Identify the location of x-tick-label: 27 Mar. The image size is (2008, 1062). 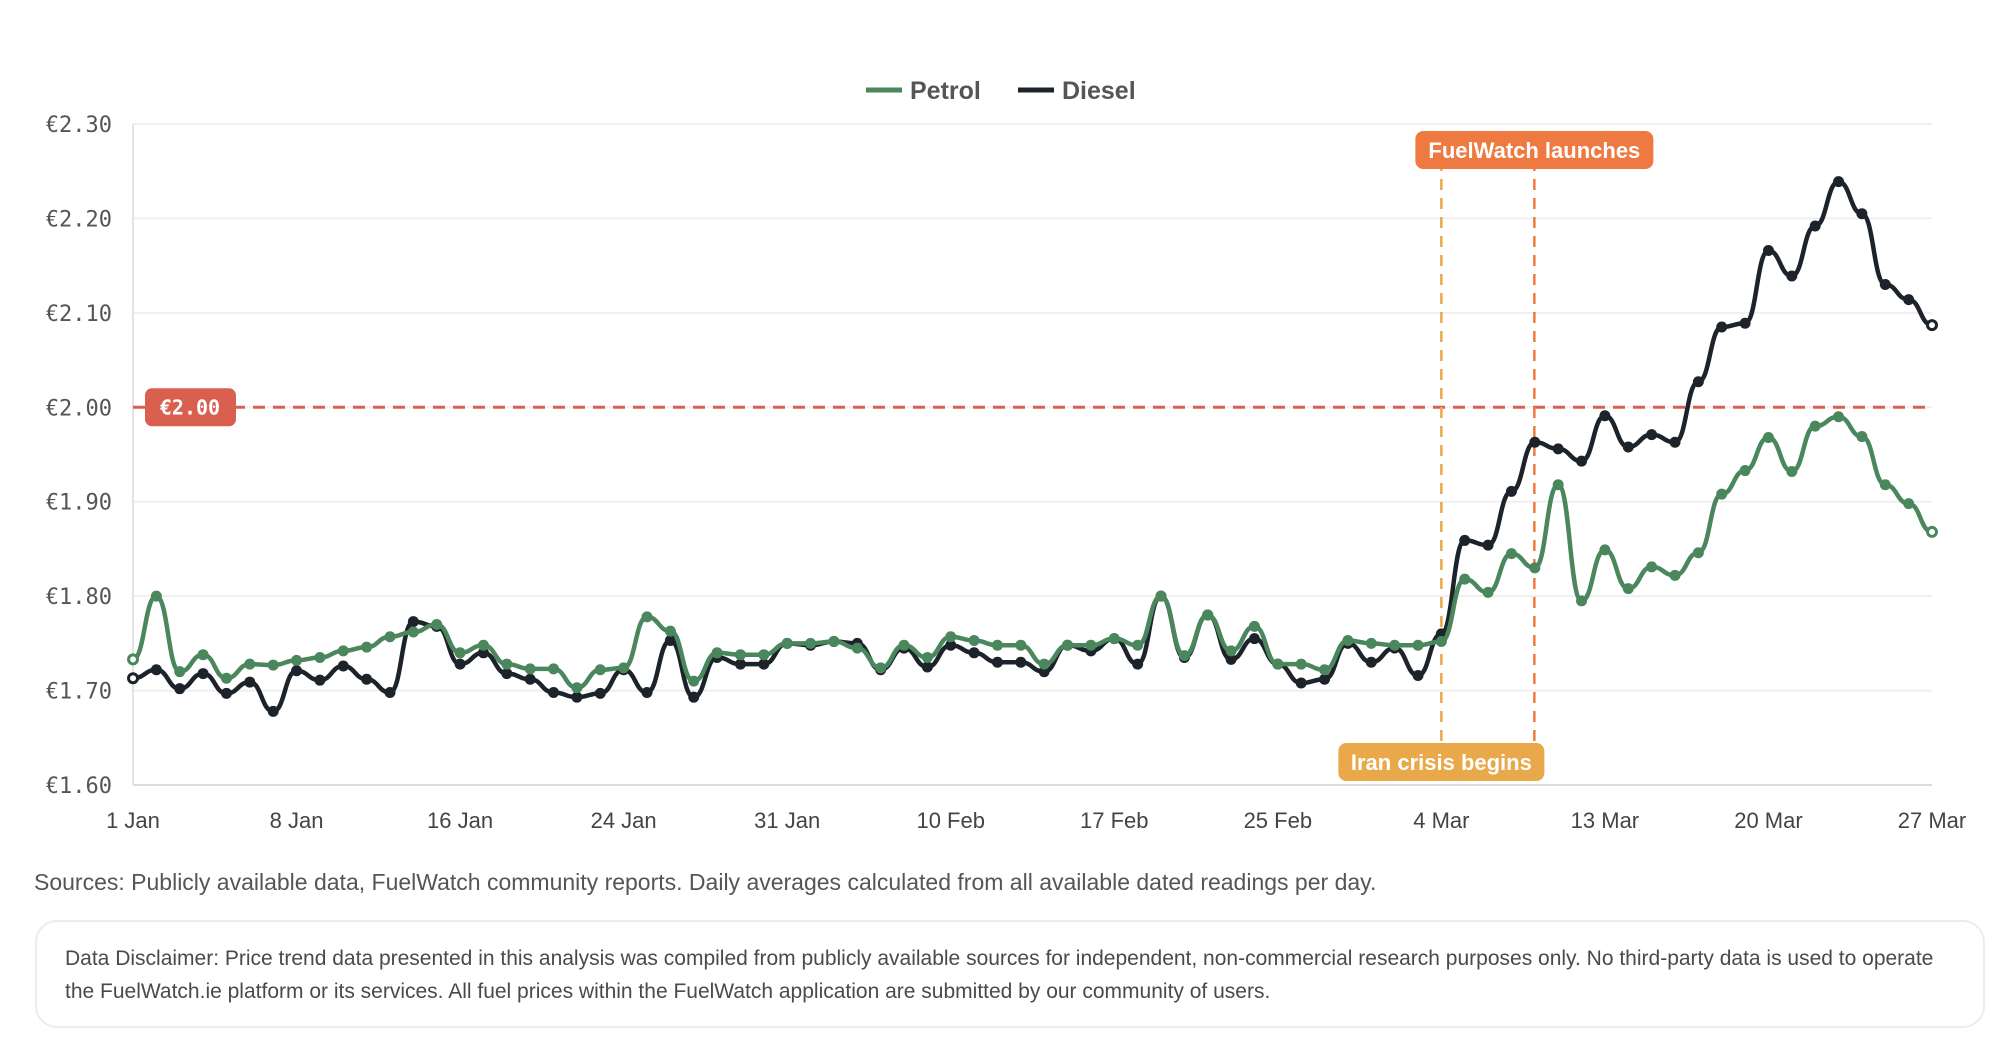
(1932, 820).